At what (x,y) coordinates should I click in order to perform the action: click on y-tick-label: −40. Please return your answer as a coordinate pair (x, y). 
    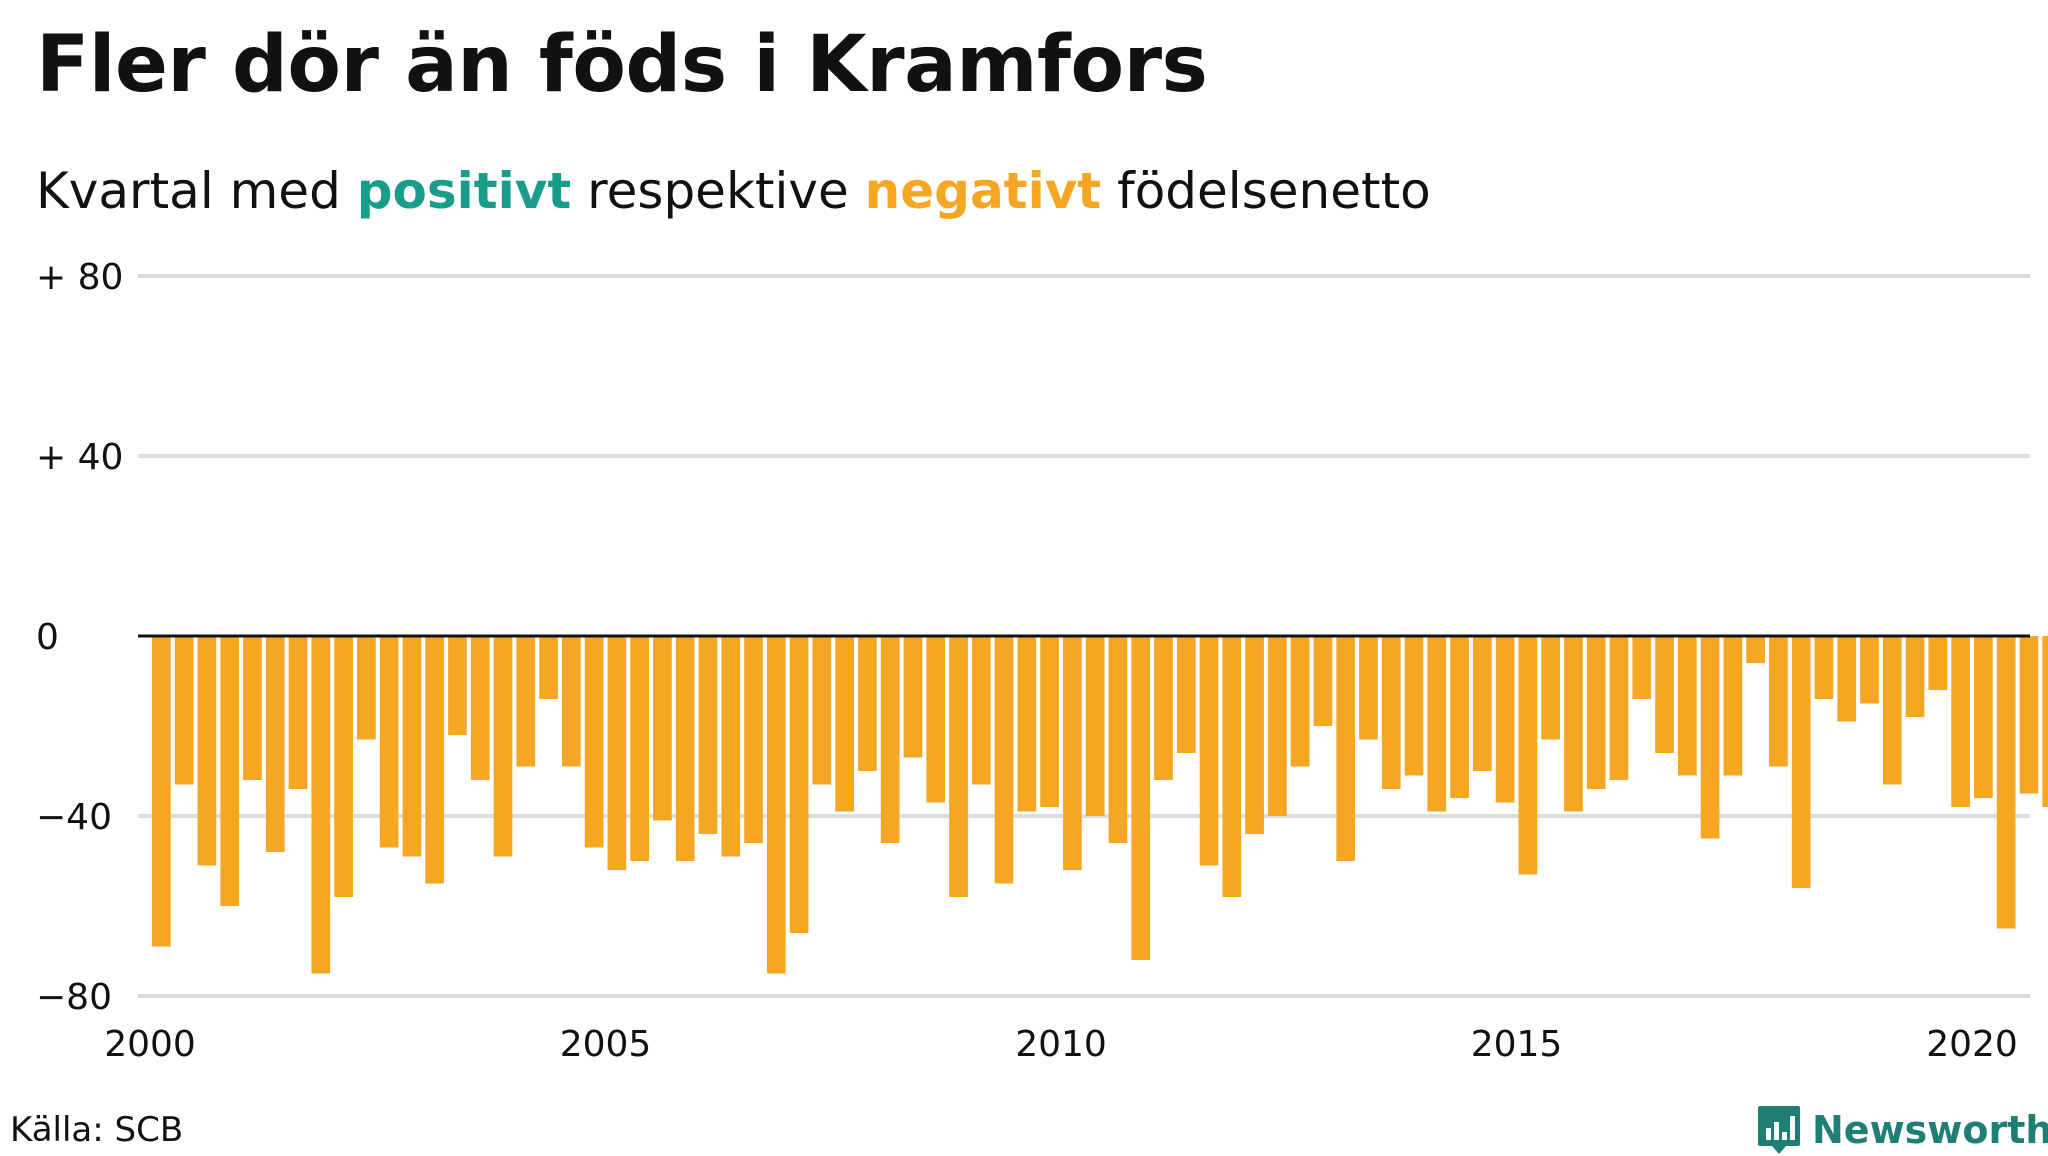
    Looking at the image, I should click on (74, 817).